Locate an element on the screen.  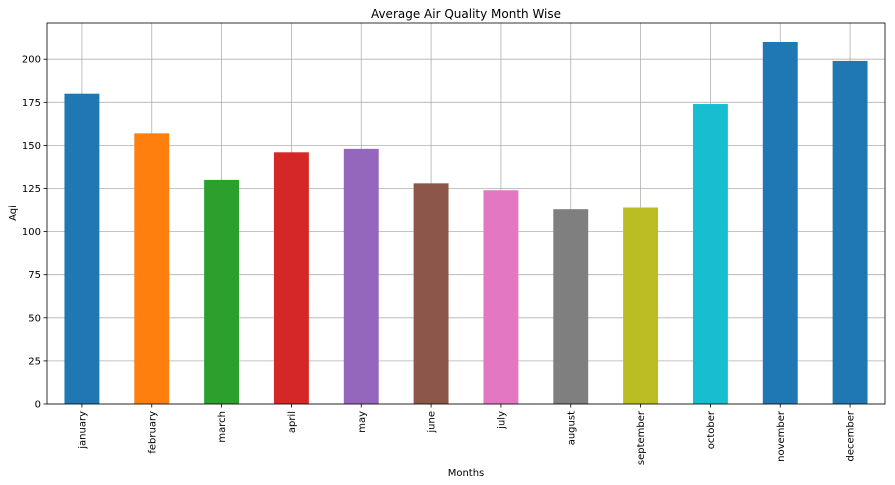
y-tick-label: 0 is located at coordinates (38, 405).